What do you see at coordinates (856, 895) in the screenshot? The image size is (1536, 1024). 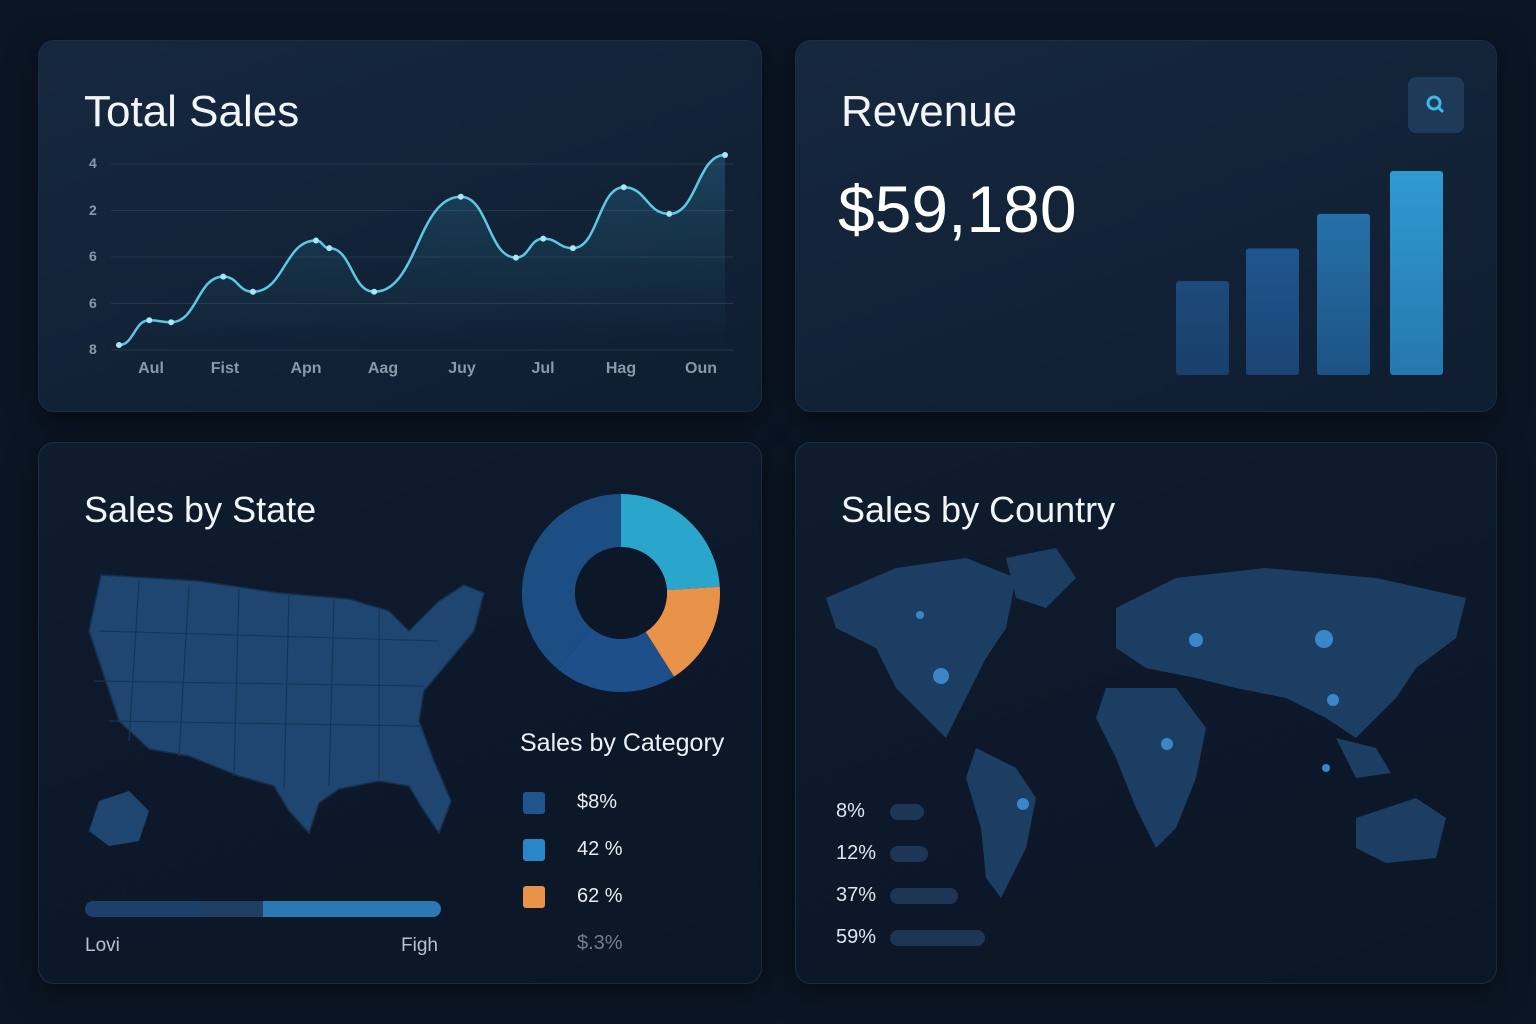 I see `country-pct-label: 37%` at bounding box center [856, 895].